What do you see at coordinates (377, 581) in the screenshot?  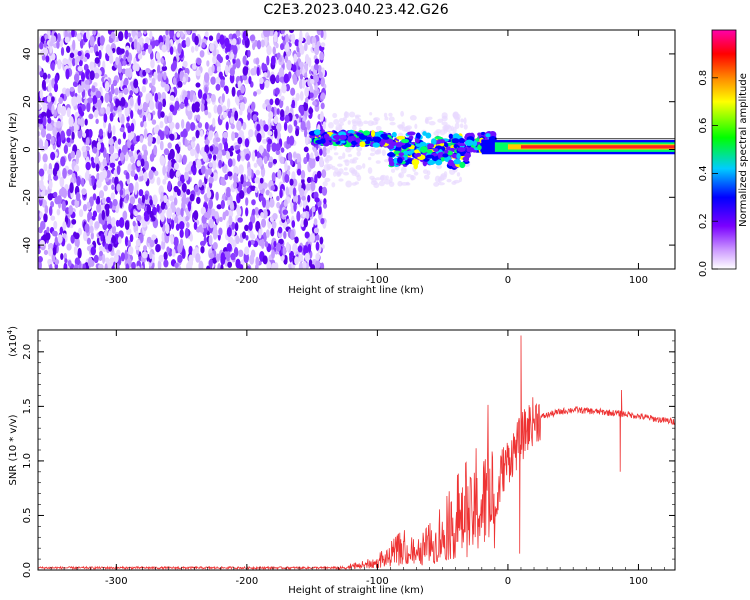 I see `x-tick-label: -100` at bounding box center [377, 581].